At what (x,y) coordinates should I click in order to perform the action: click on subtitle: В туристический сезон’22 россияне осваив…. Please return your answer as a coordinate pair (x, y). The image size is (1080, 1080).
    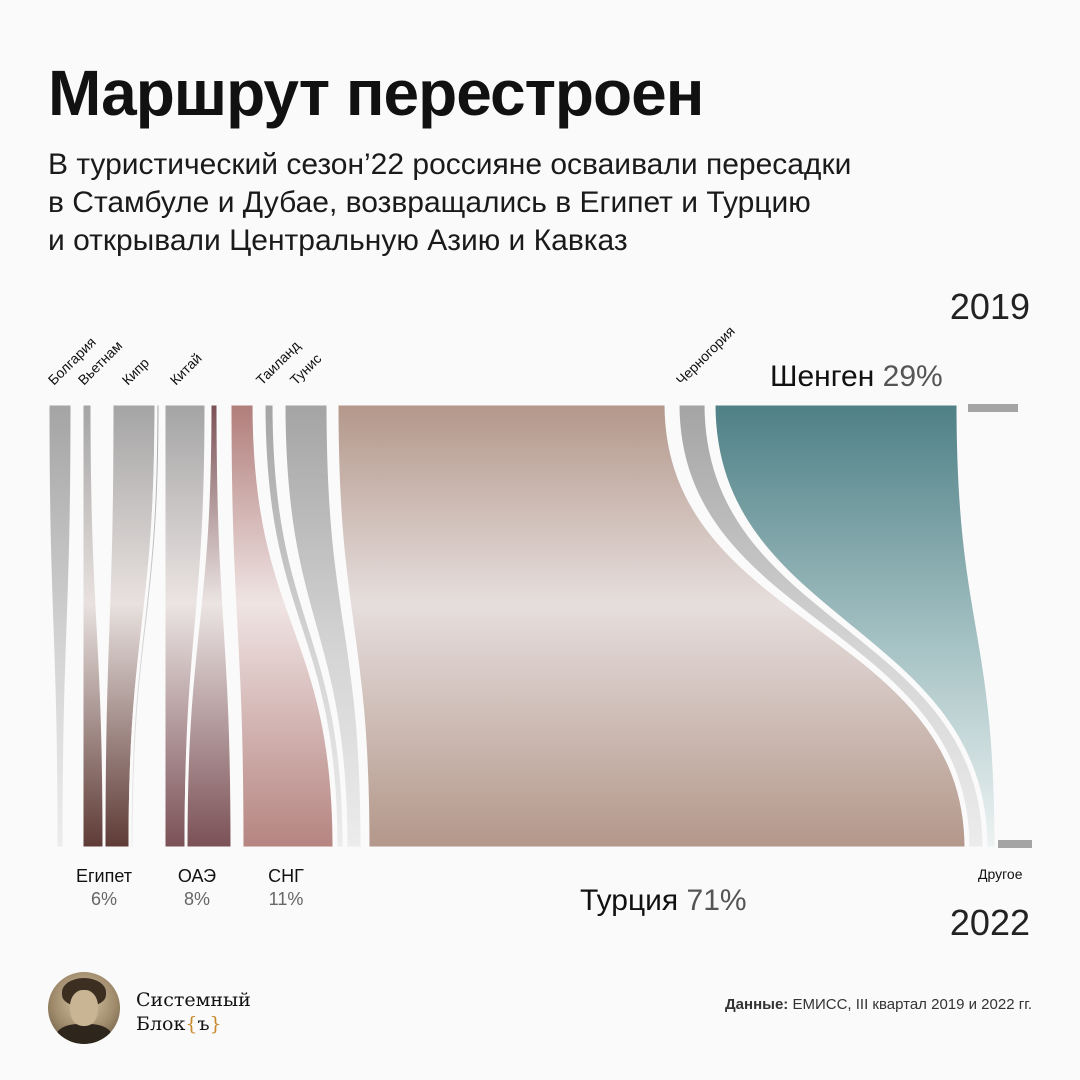
    Looking at the image, I should click on (498, 203).